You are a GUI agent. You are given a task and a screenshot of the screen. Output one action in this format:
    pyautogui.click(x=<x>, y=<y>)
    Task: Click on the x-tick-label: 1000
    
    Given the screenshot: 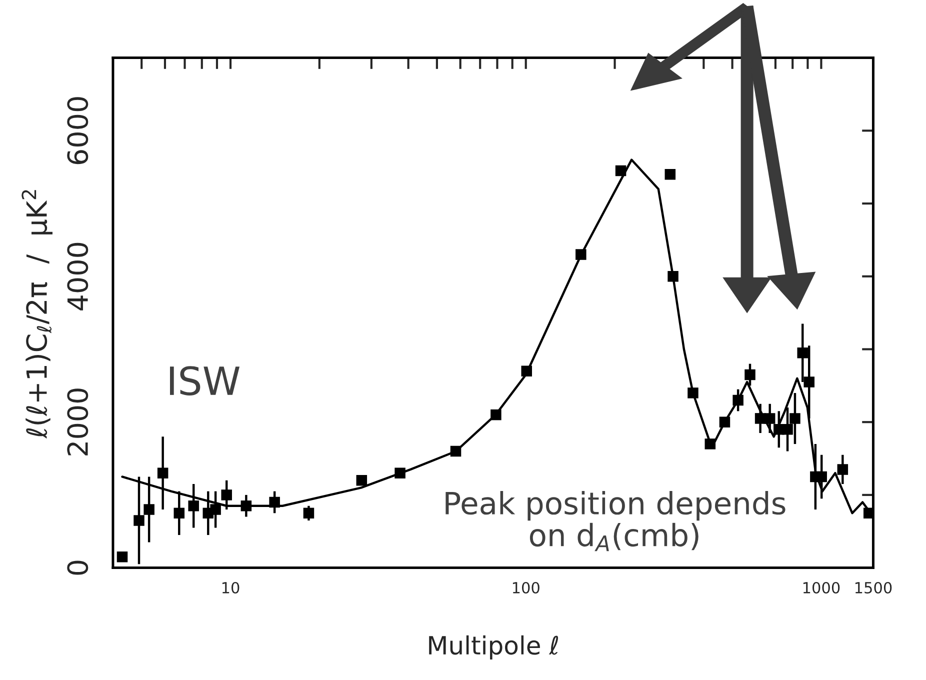 What is the action you would take?
    pyautogui.click(x=821, y=588)
    